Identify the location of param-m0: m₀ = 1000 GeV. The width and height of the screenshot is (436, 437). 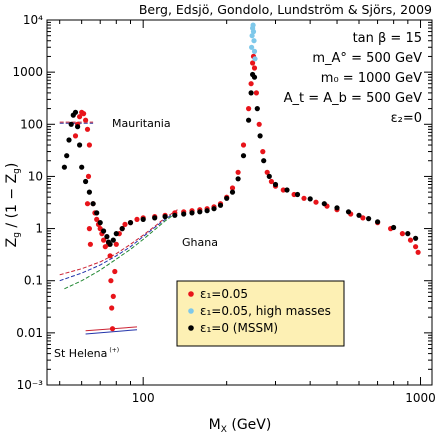
(371, 78).